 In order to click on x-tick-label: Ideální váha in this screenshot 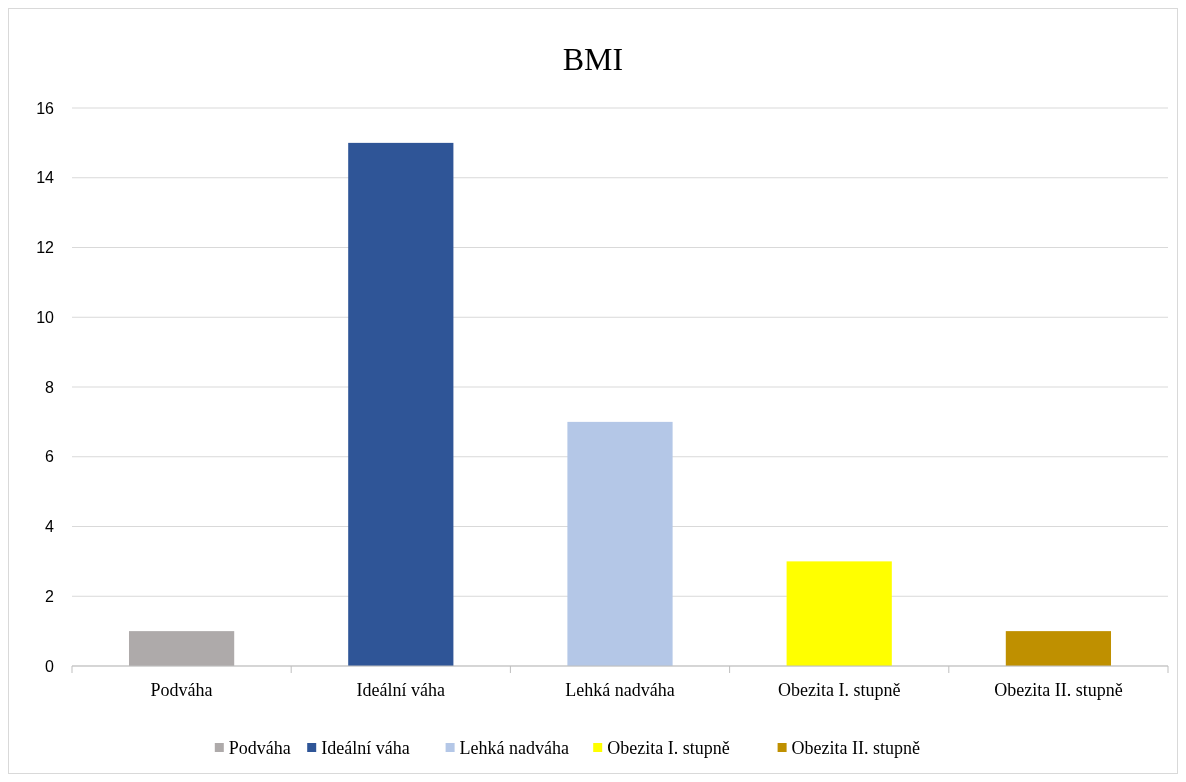, I will do `click(401, 690)`.